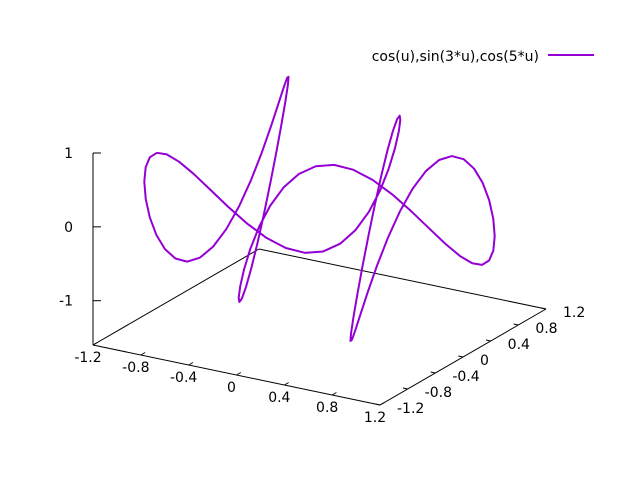 This screenshot has width=640, height=480. What do you see at coordinates (231, 388) in the screenshot?
I see `x-tick-label: 0` at bounding box center [231, 388].